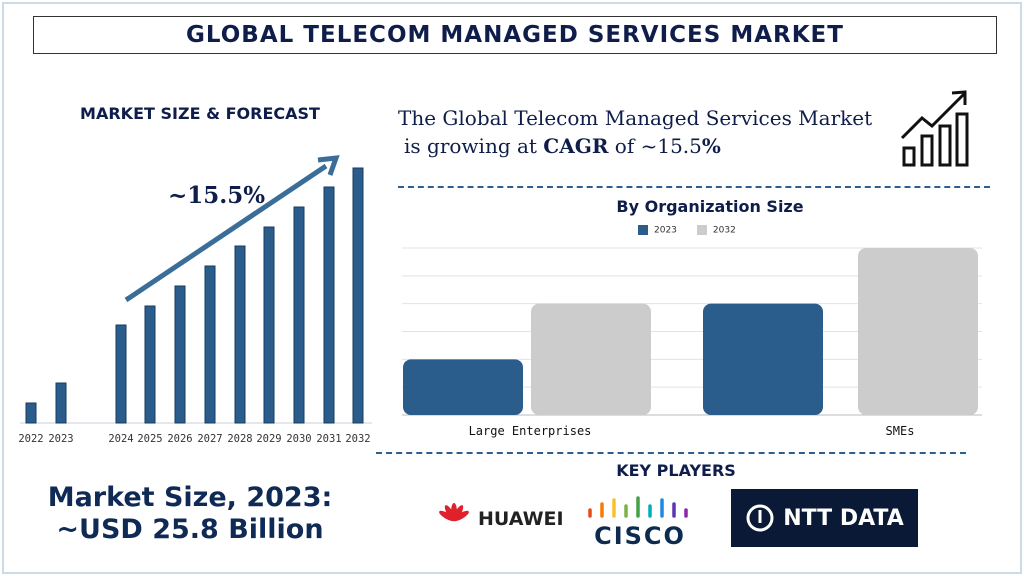 The image size is (1024, 576). I want to click on huawei-logo: HUAWEI, so click(500, 519).